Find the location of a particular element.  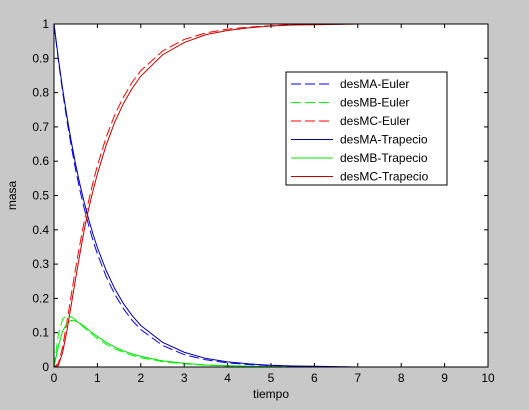

y-tick-label: 0.7 is located at coordinates (40, 127).